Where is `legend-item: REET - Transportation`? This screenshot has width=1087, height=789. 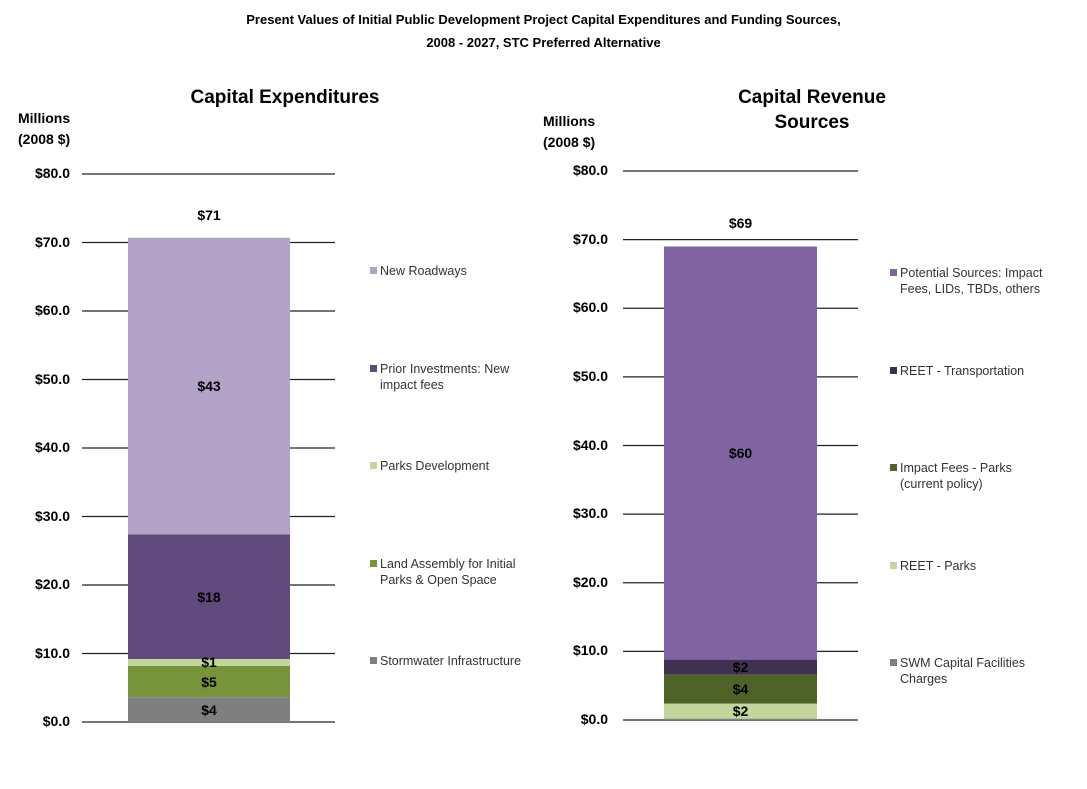 legend-item: REET - Transportation is located at coordinates (970, 371).